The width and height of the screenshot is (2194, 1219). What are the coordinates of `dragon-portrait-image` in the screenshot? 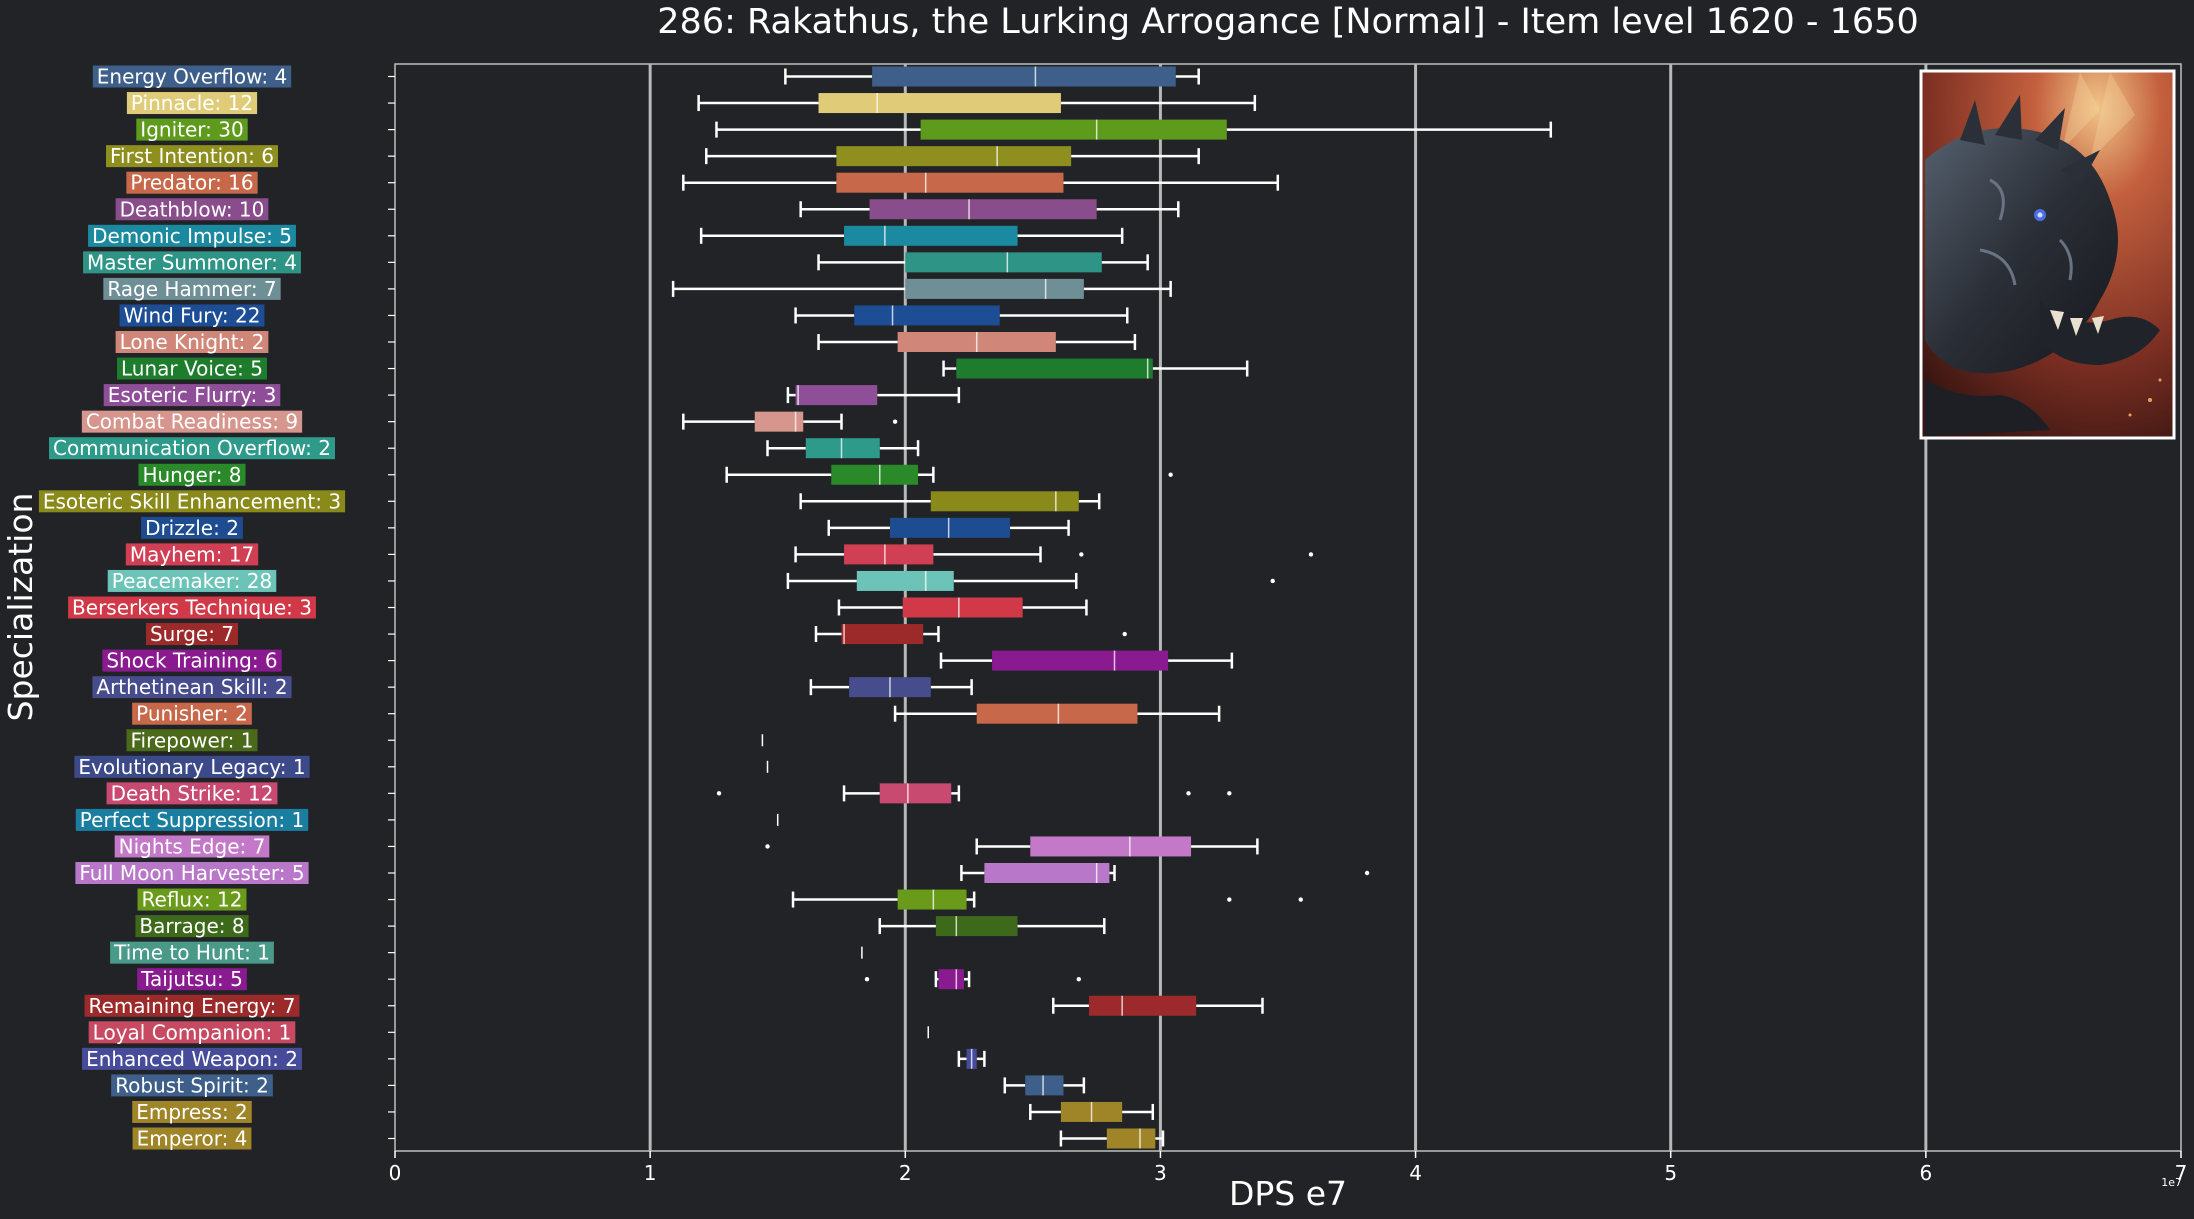 It's located at (2047, 254).